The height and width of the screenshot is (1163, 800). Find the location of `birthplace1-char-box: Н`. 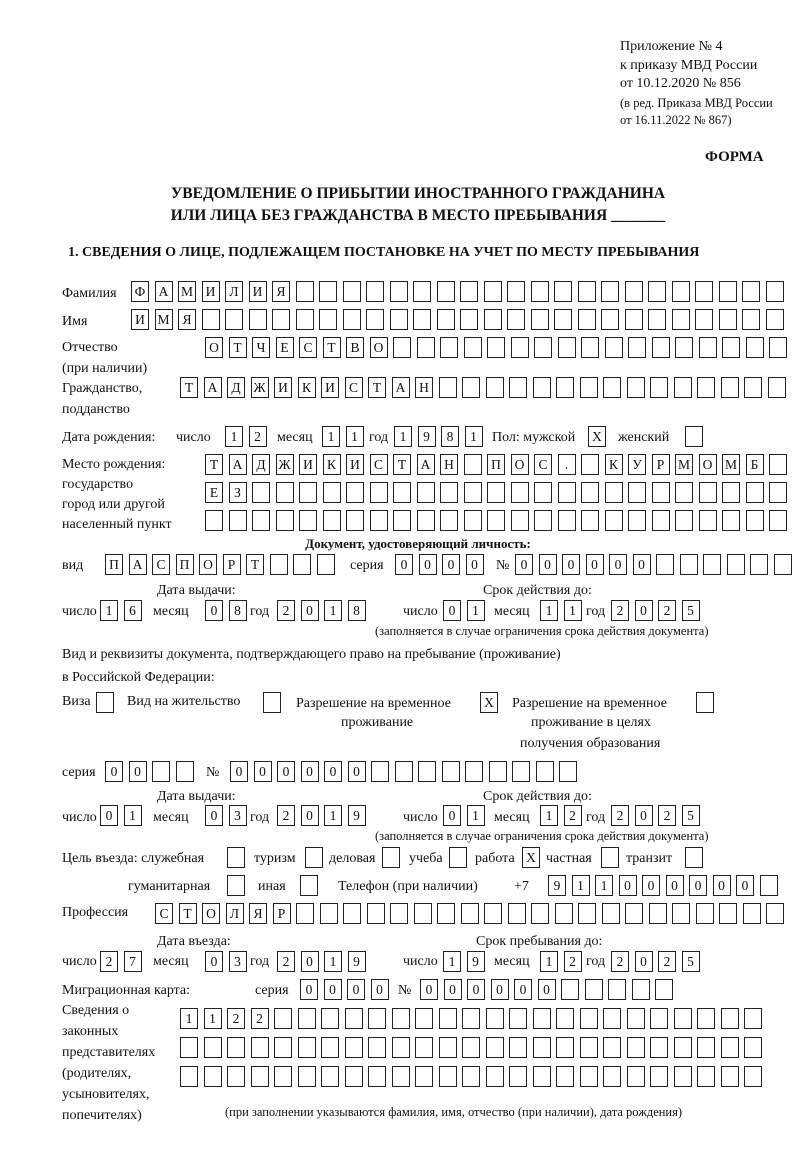

birthplace1-char-box: Н is located at coordinates (449, 464).